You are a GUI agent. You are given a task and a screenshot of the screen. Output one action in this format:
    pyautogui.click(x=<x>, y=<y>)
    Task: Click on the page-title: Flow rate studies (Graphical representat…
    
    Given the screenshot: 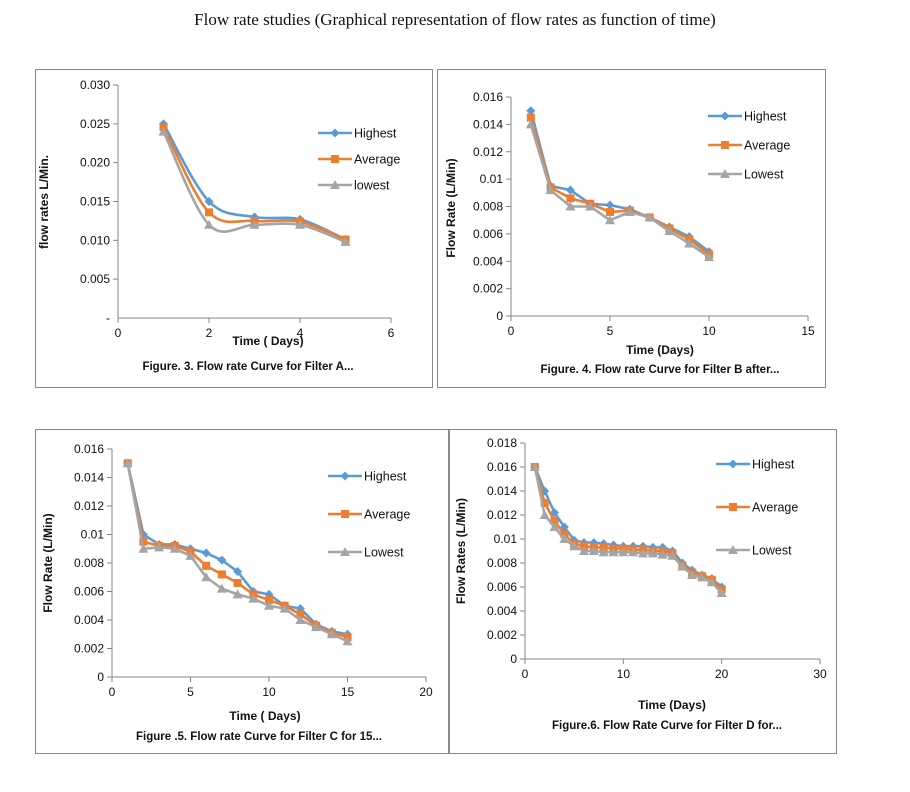 What is the action you would take?
    pyautogui.click(x=455, y=19)
    